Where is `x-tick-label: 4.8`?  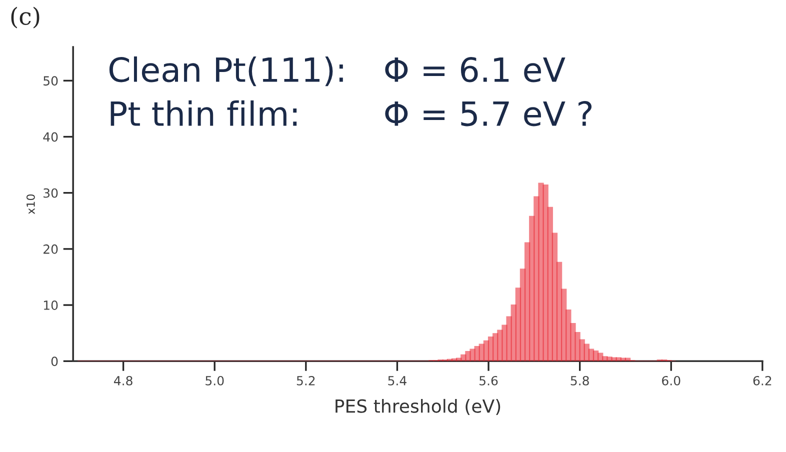
x-tick-label: 4.8 is located at coordinates (123, 381).